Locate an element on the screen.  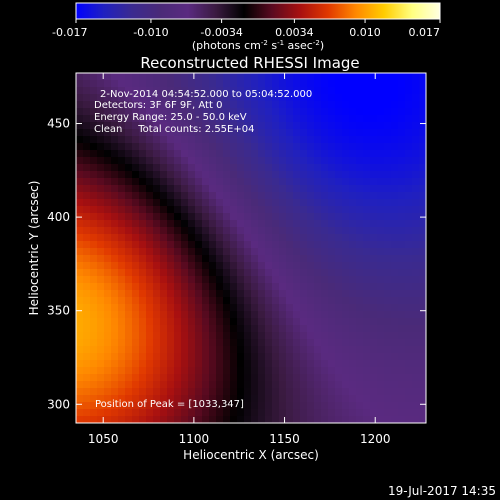
y-tick-label: 300 is located at coordinates (58, 404).